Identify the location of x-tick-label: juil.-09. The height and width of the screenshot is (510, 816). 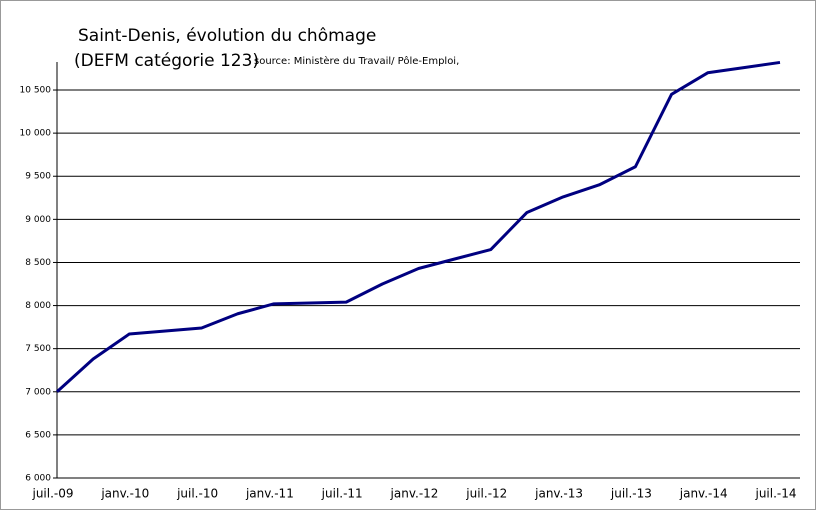
(52, 494).